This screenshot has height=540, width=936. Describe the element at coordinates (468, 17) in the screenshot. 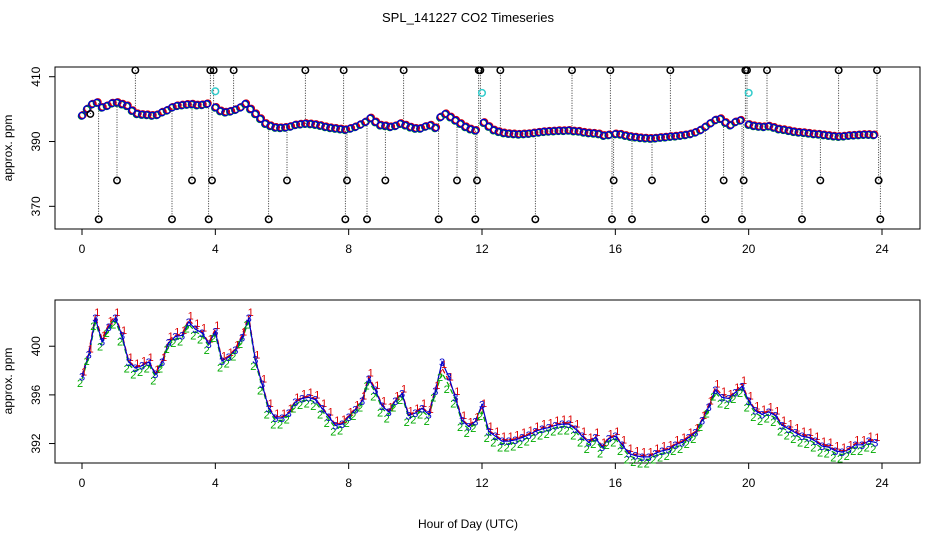

I see `chart-title: SPL_141227 CO2 Timeseries` at that location.